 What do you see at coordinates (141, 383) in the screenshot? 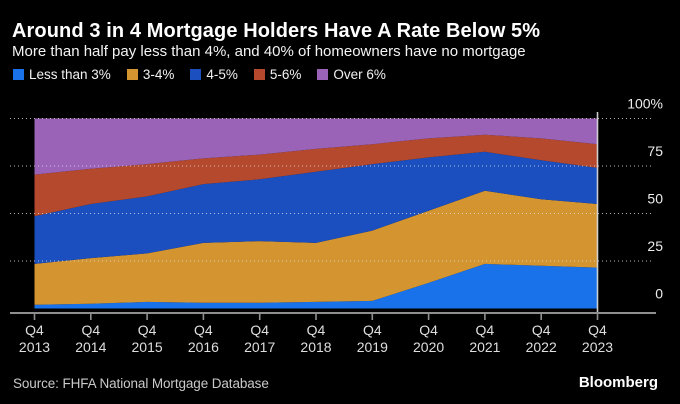
I see `source-note: Source: FHFA National Mortgage Database` at bounding box center [141, 383].